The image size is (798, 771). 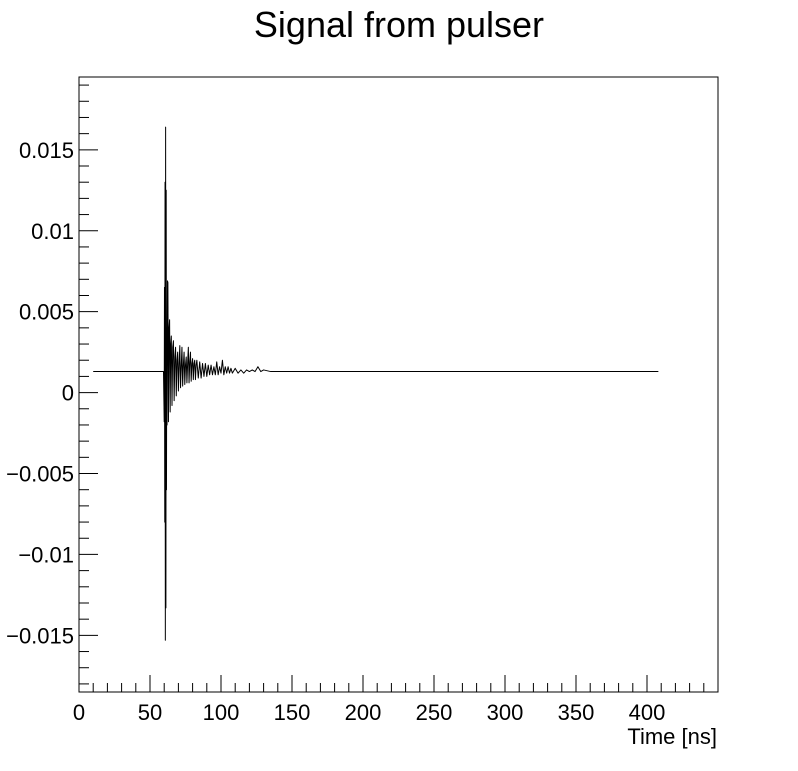 I want to click on y-tick-label: −0.01, so click(x=46, y=554).